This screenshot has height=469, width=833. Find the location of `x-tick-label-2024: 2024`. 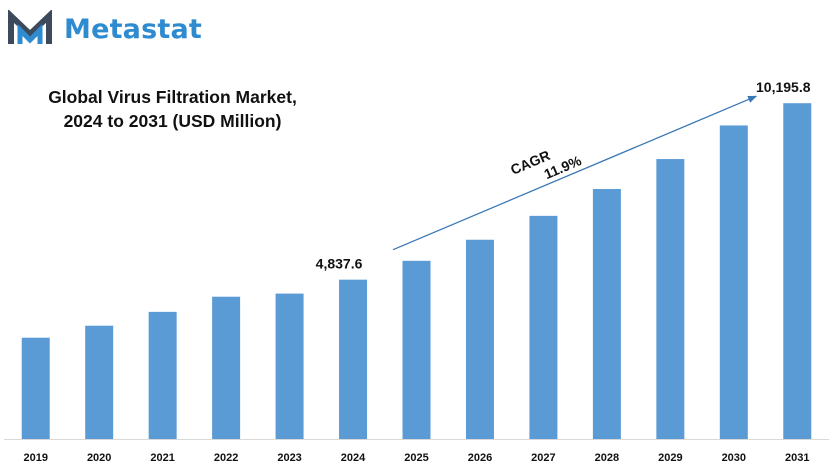

x-tick-label-2024: 2024 is located at coordinates (353, 458).